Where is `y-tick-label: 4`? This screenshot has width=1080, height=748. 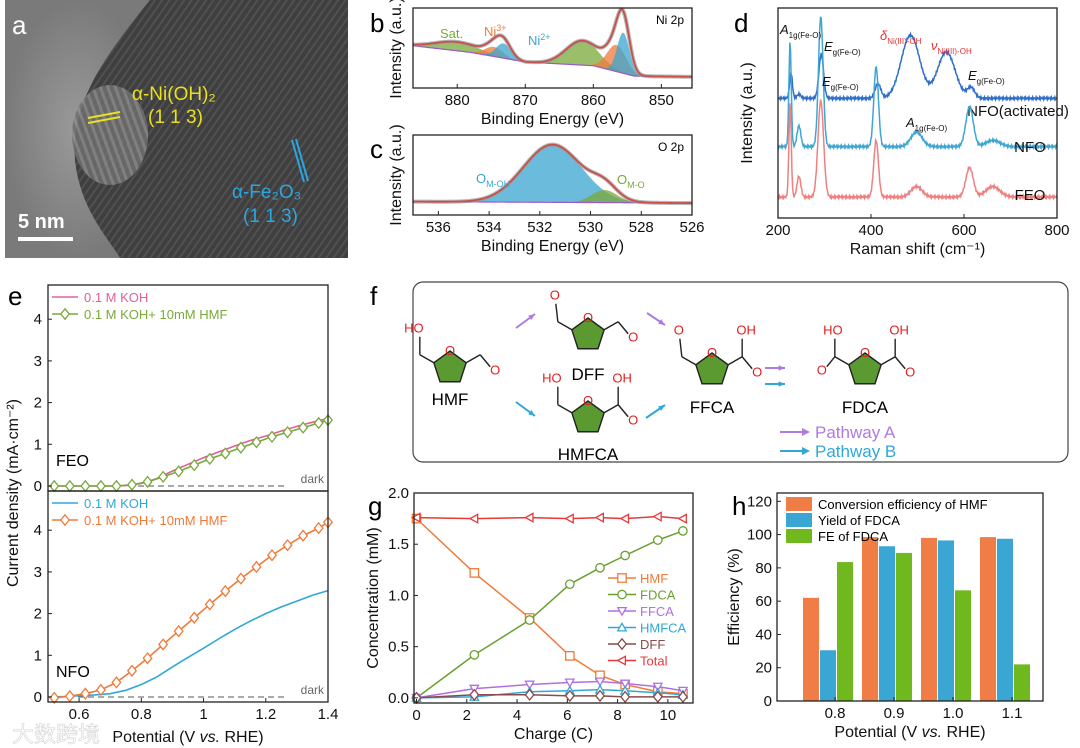 y-tick-label: 4 is located at coordinates (38, 319).